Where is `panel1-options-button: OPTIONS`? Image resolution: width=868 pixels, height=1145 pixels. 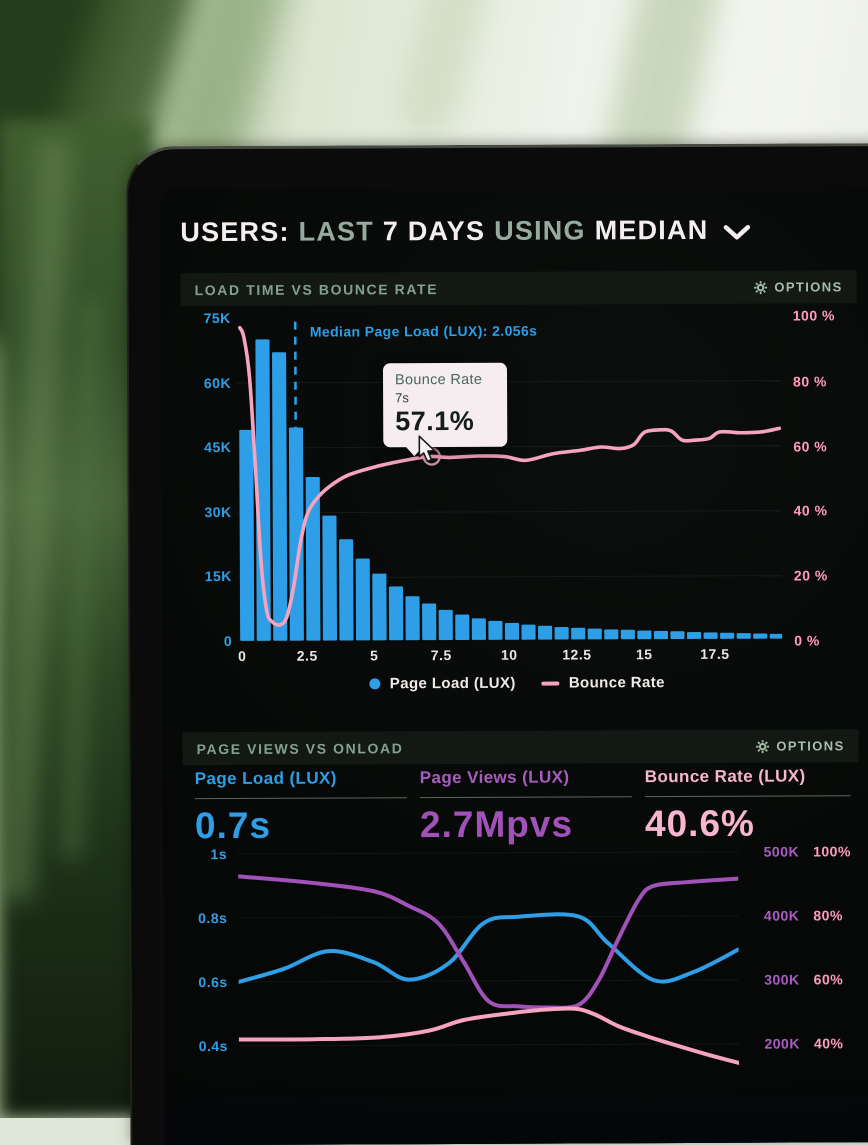 panel1-options-button: OPTIONS is located at coordinates (798, 287).